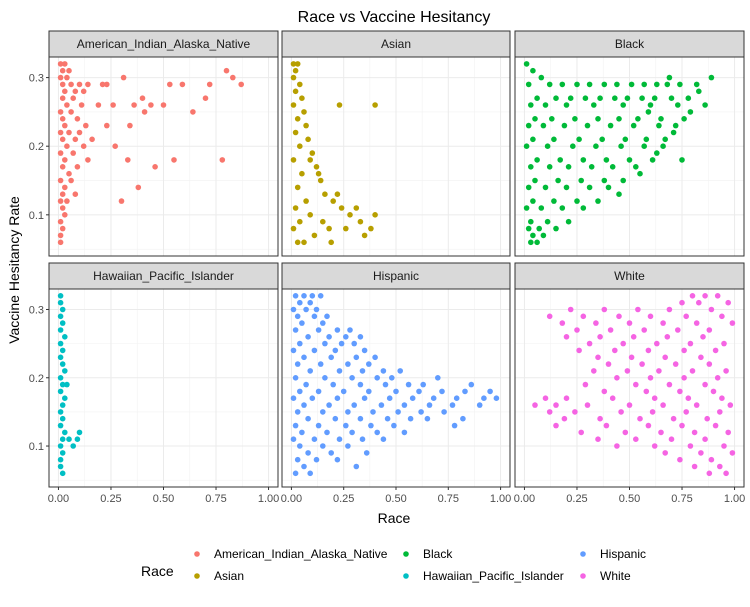 The height and width of the screenshot is (607, 750). Describe the element at coordinates (197, 554) in the screenshot. I see `legend-key-american-indian-alaska-native` at that location.